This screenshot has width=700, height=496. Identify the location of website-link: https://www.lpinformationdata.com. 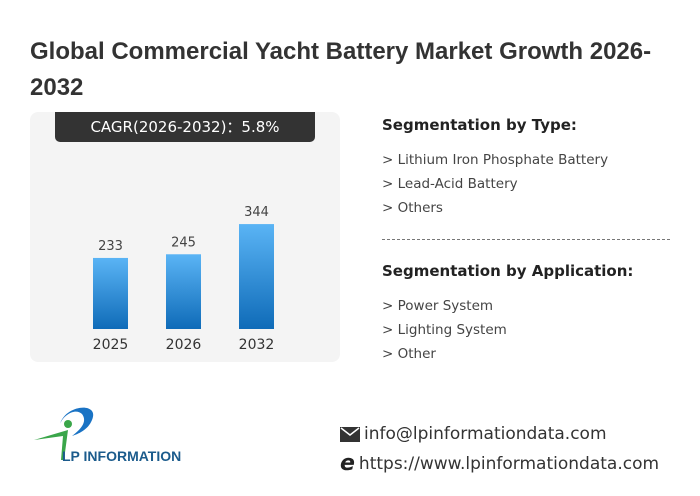
(509, 464).